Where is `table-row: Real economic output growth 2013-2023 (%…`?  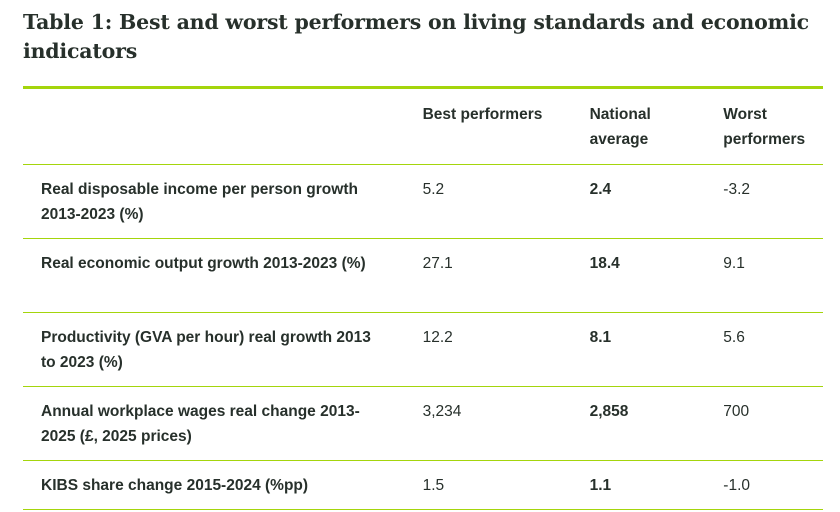 table-row: Real economic output growth 2013-2023 (%… is located at coordinates (423, 276).